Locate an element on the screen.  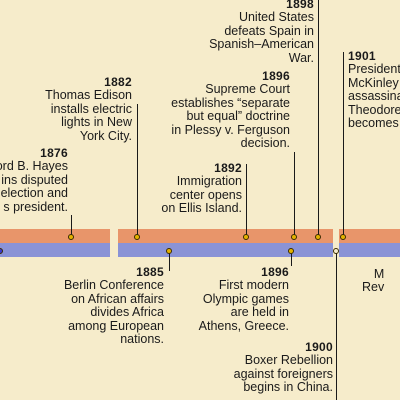
timeline-band-bottom is located at coordinates (200, 250).